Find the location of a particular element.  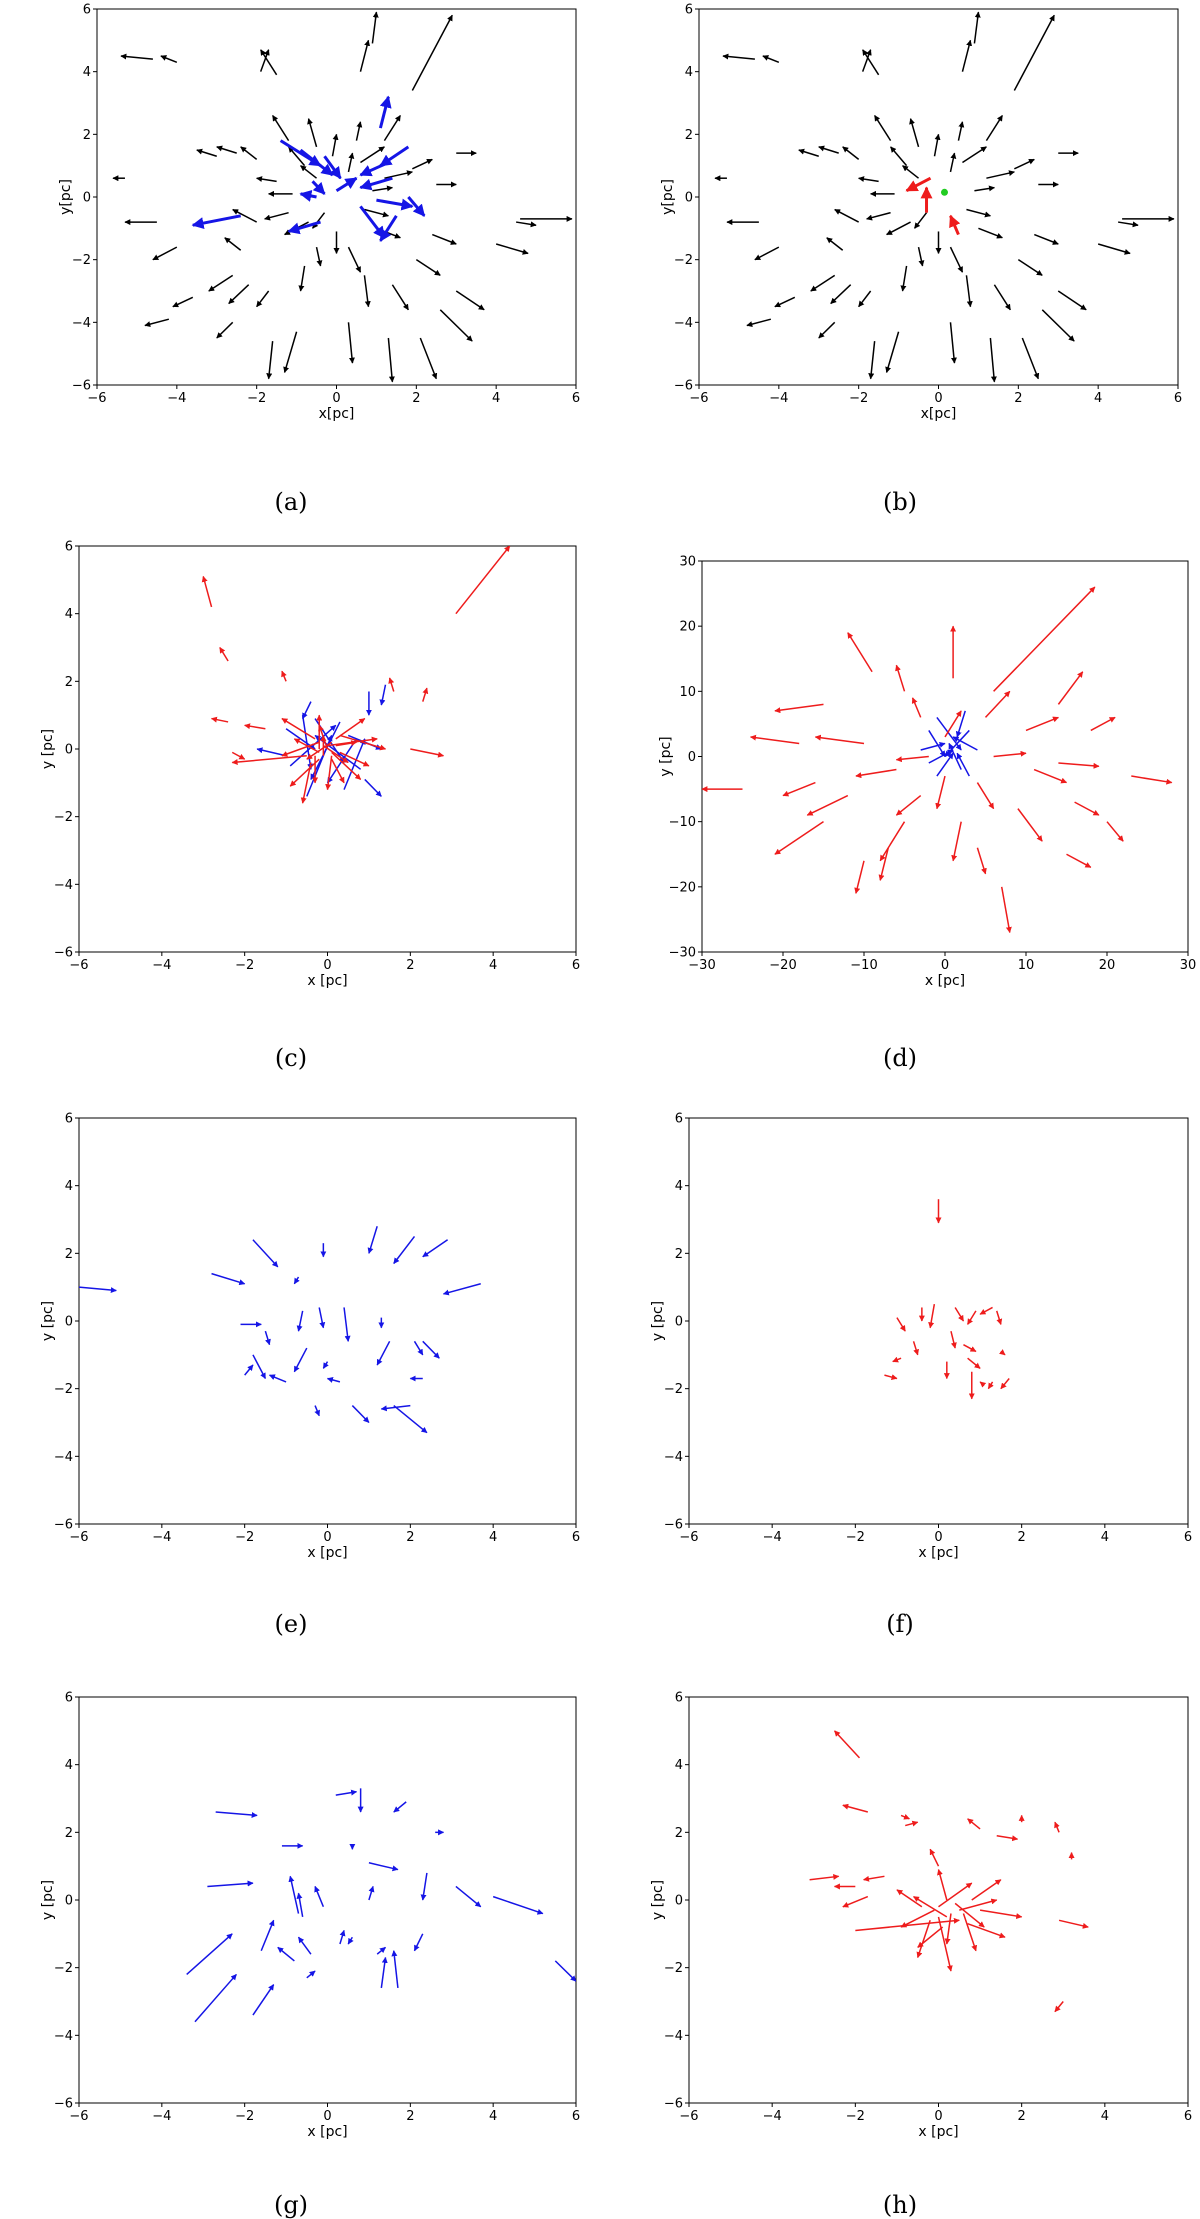

chart-panel-h: −6 −4 −2 0 2 4 6 −6 −4 −2 0 2 4 6 x [pc] y [pc] is located at coordinates (921, 1917).